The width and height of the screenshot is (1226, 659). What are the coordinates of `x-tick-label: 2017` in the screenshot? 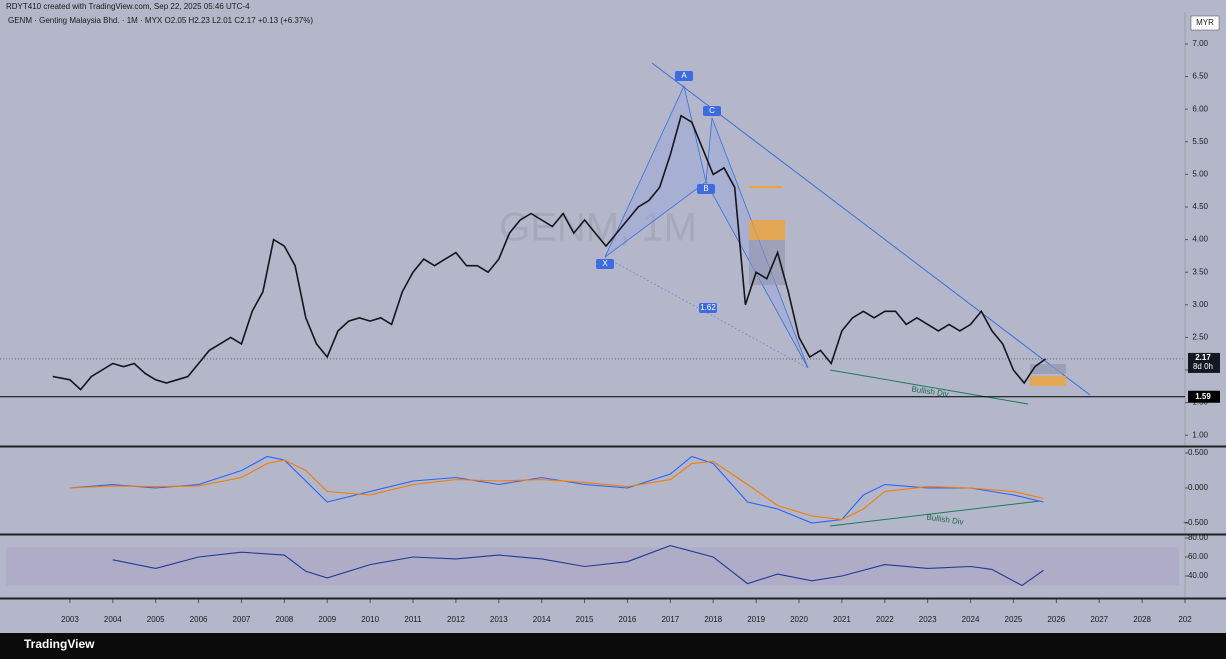 It's located at (670, 619).